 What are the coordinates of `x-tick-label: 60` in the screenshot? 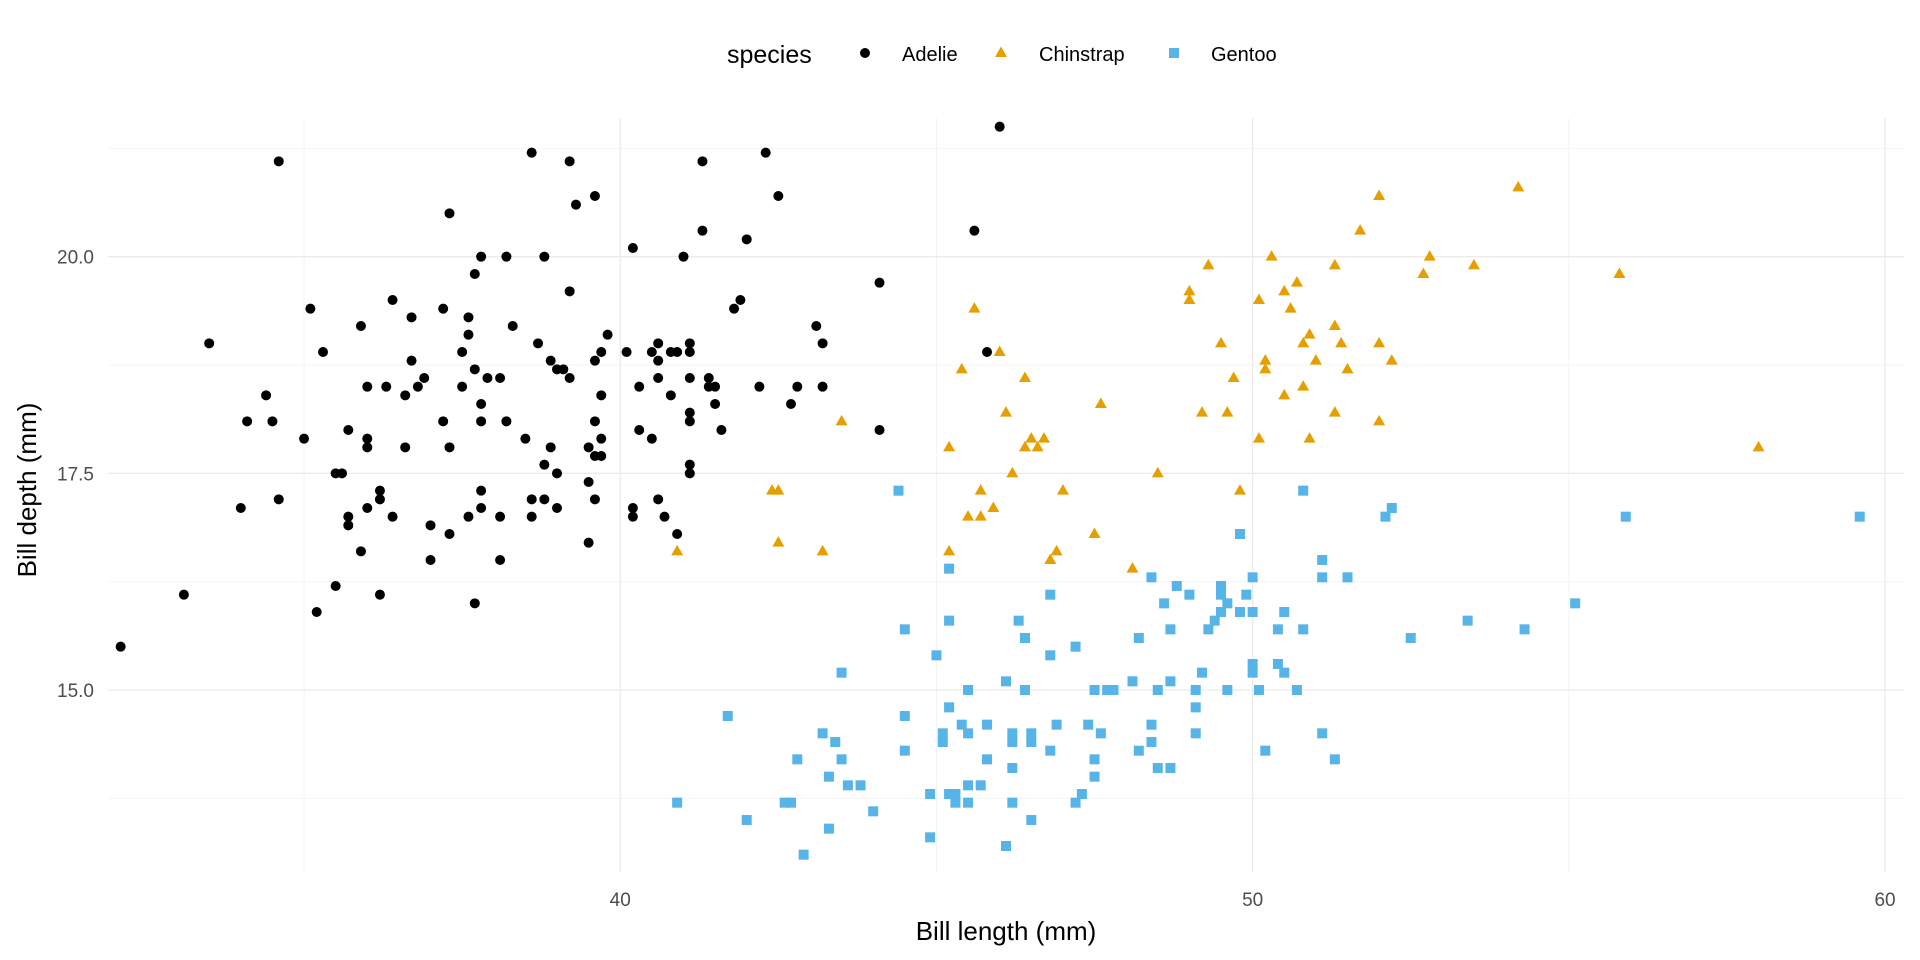 It's located at (1884, 900).